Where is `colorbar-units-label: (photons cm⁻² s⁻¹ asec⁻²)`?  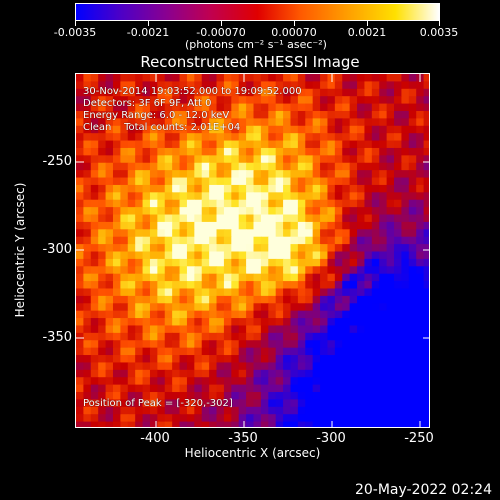
colorbar-units-label: (photons cm⁻² s⁻¹ asec⁻²) is located at coordinates (256, 44).